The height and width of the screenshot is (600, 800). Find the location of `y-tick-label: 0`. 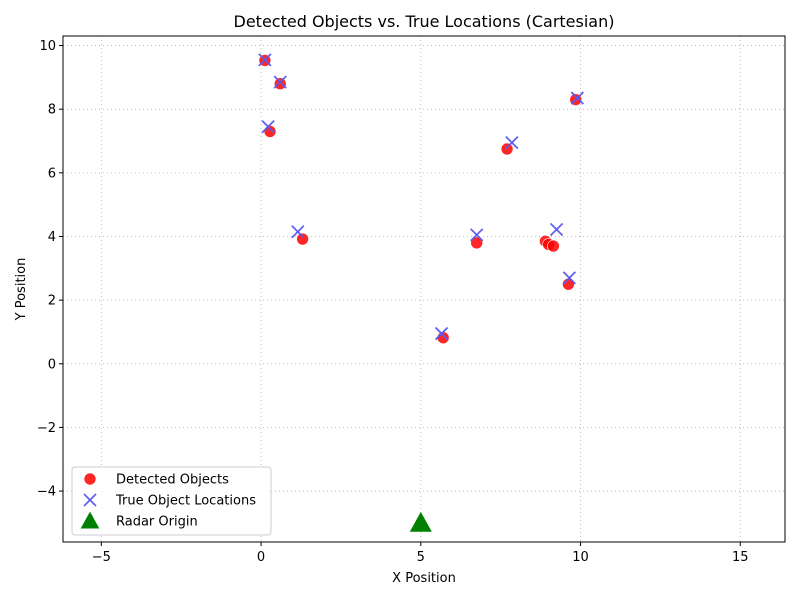

y-tick-label: 0 is located at coordinates (52, 364).